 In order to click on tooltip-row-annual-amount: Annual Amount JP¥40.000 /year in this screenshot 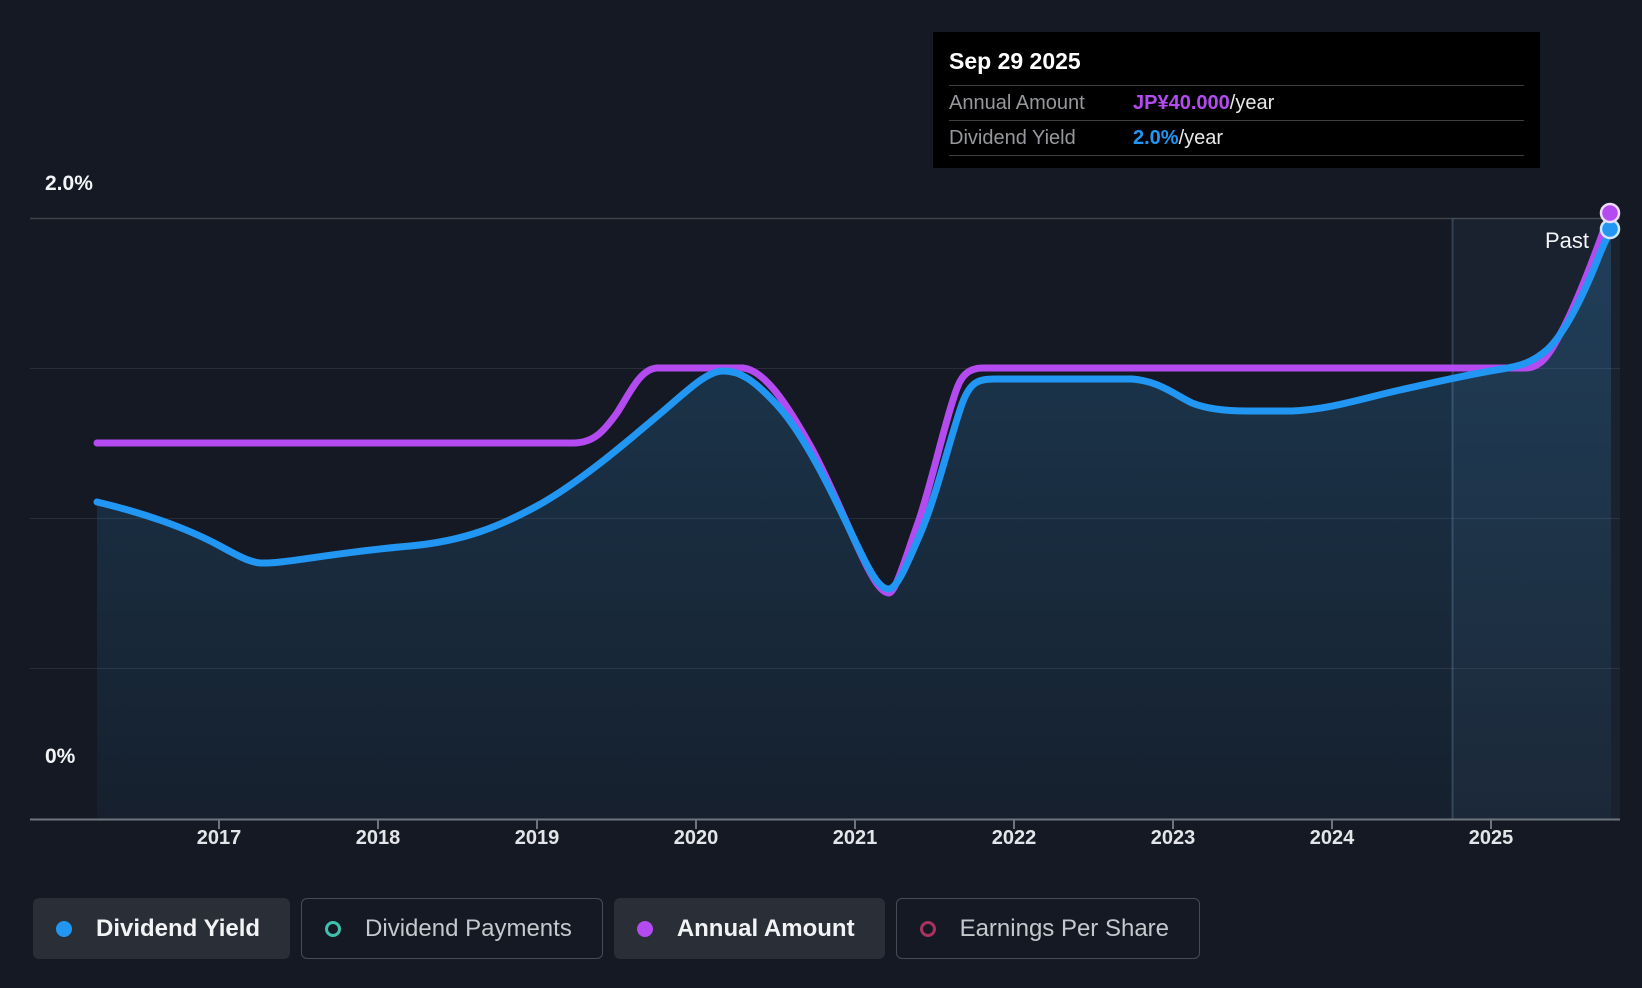, I will do `click(1236, 103)`.